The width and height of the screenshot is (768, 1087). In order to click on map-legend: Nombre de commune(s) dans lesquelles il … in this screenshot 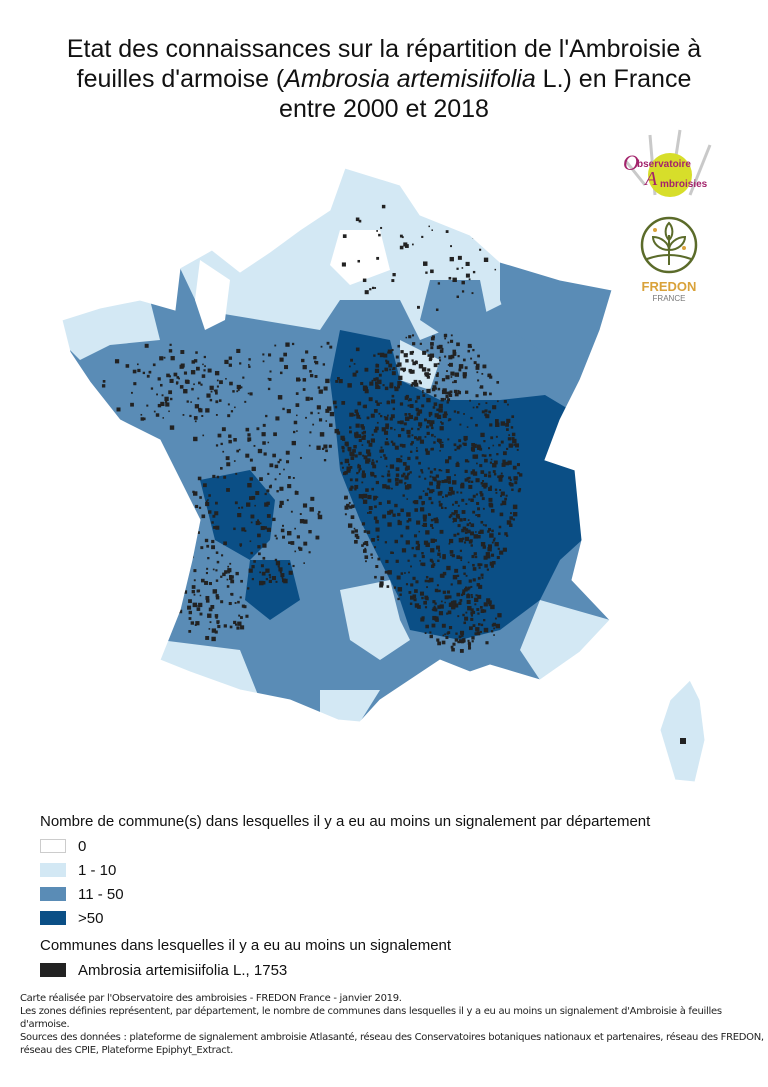, I will do `click(345, 896)`.